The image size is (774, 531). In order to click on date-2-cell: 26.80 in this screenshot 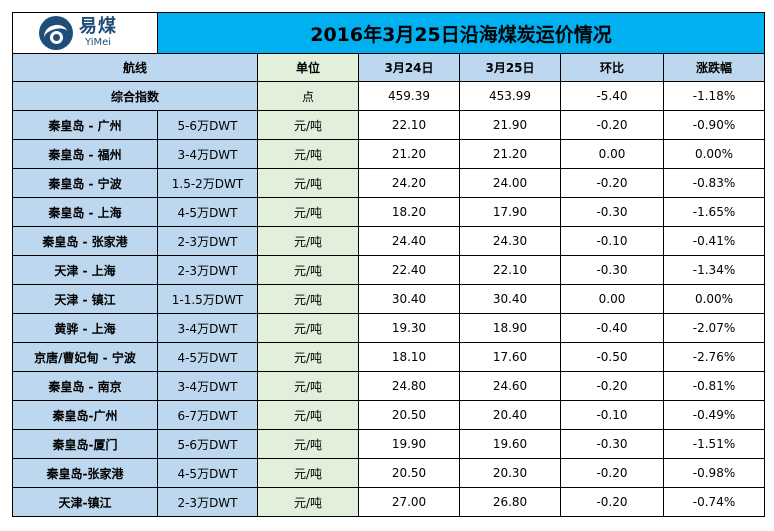, I will do `click(510, 502)`.